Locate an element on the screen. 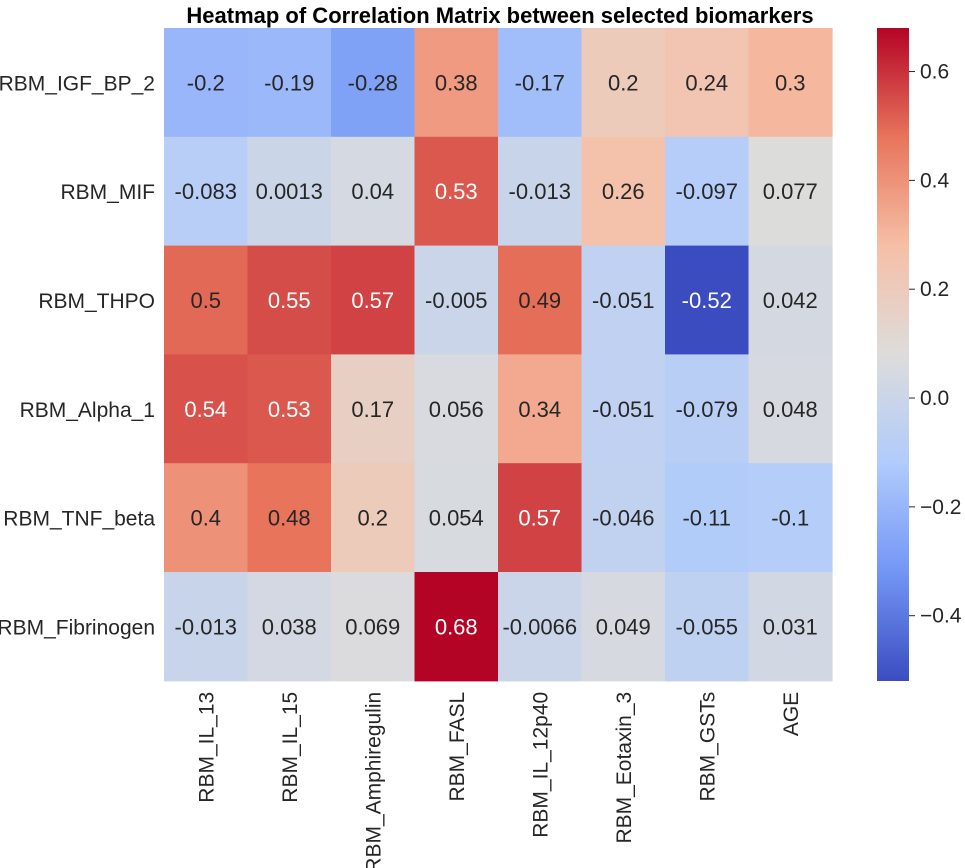 This screenshot has height=868, width=965. cell-value-label: 0.38 is located at coordinates (456, 82).